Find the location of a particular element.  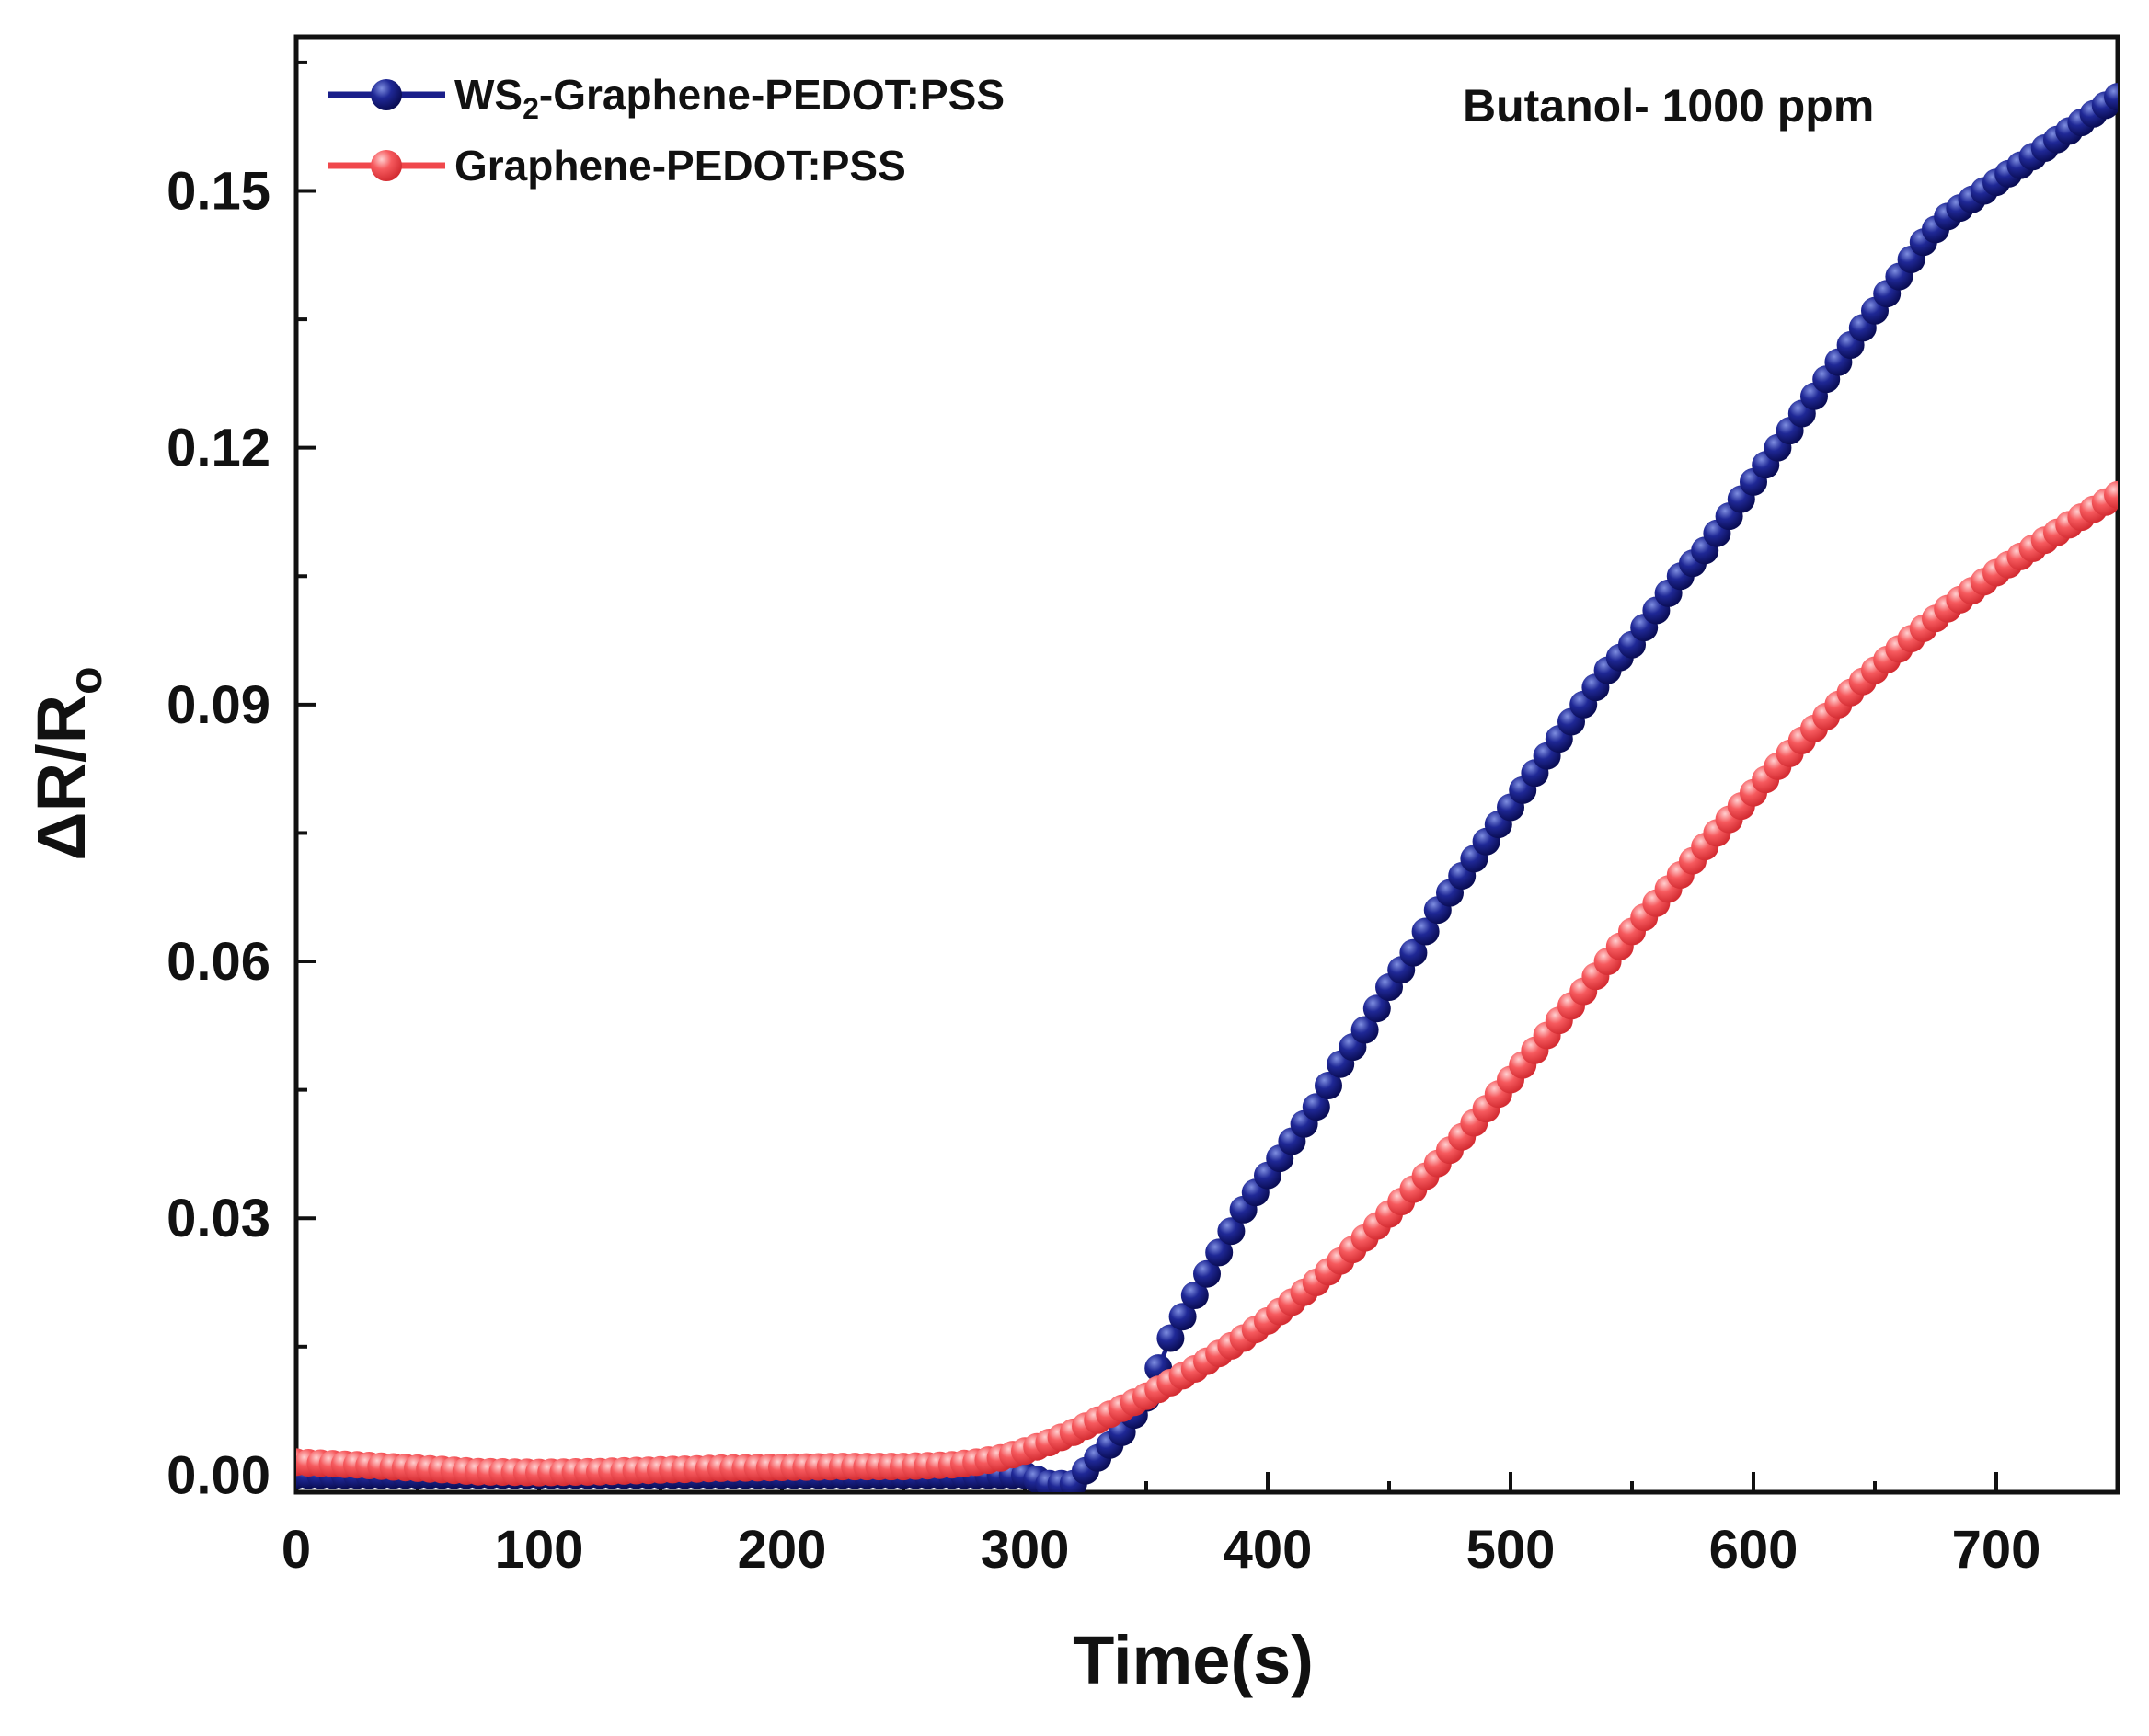

legend-entry-graphene: Graphene-PEDOT:PSS is located at coordinates (617, 166).